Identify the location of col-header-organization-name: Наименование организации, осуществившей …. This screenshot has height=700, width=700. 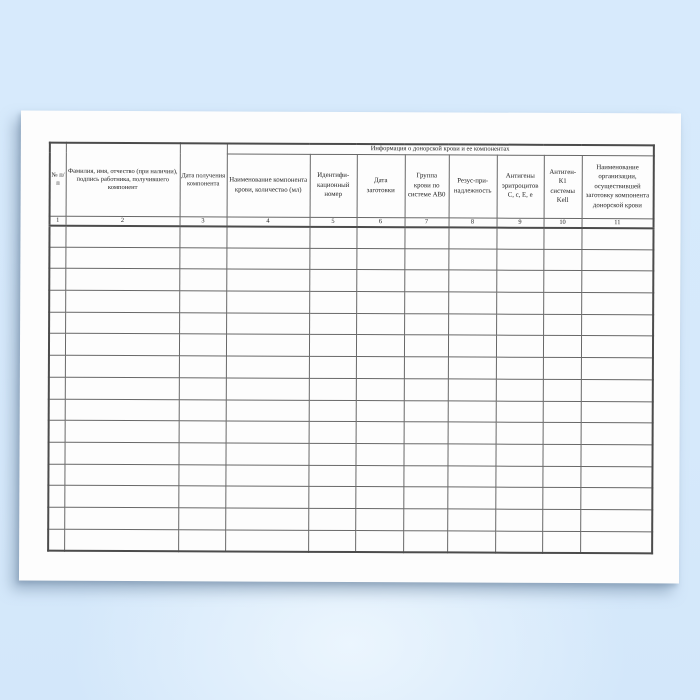
(617, 187).